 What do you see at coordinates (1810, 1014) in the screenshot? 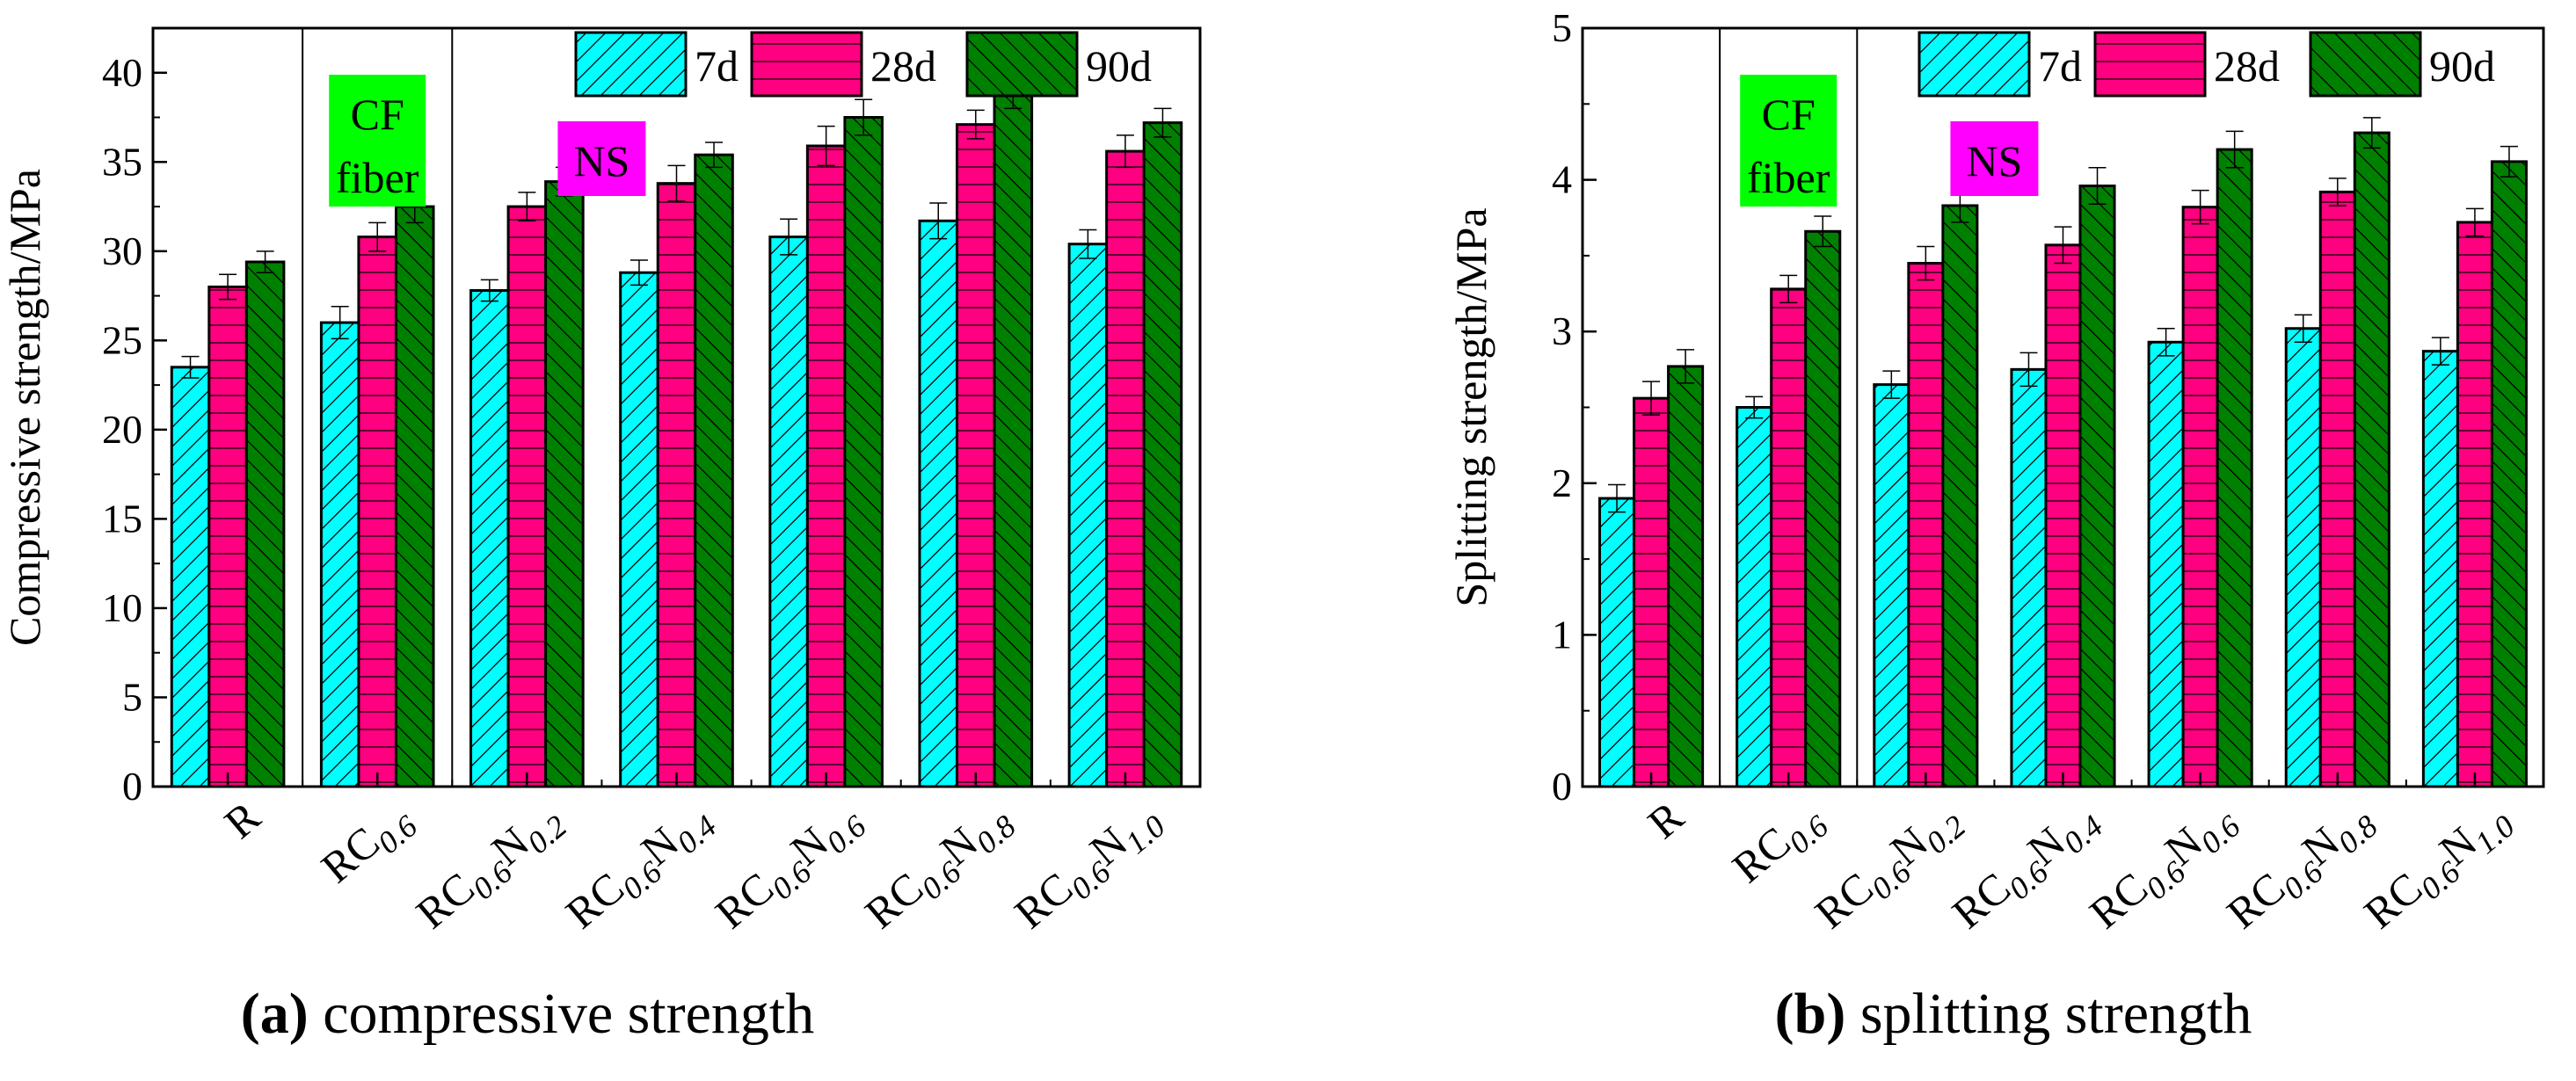
I see `caption-letter: (b)` at bounding box center [1810, 1014].